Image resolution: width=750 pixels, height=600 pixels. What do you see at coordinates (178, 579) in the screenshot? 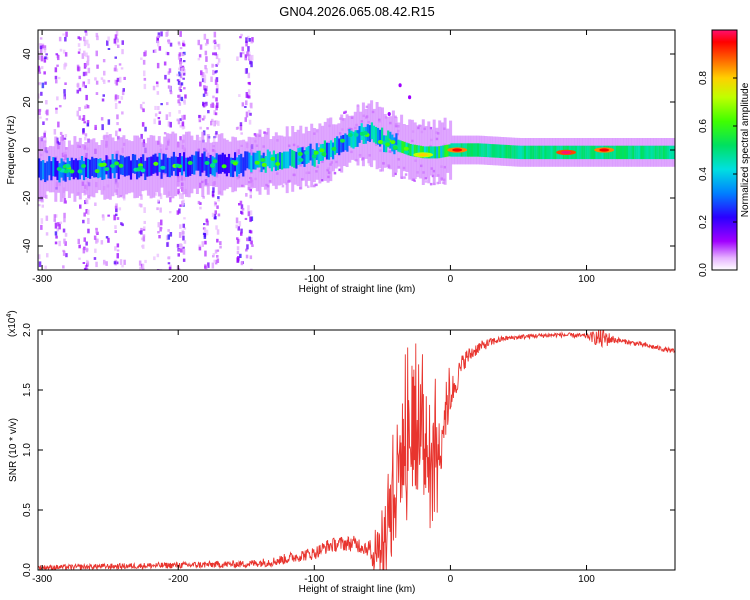
I see `x-tick-label: -200` at bounding box center [178, 579].